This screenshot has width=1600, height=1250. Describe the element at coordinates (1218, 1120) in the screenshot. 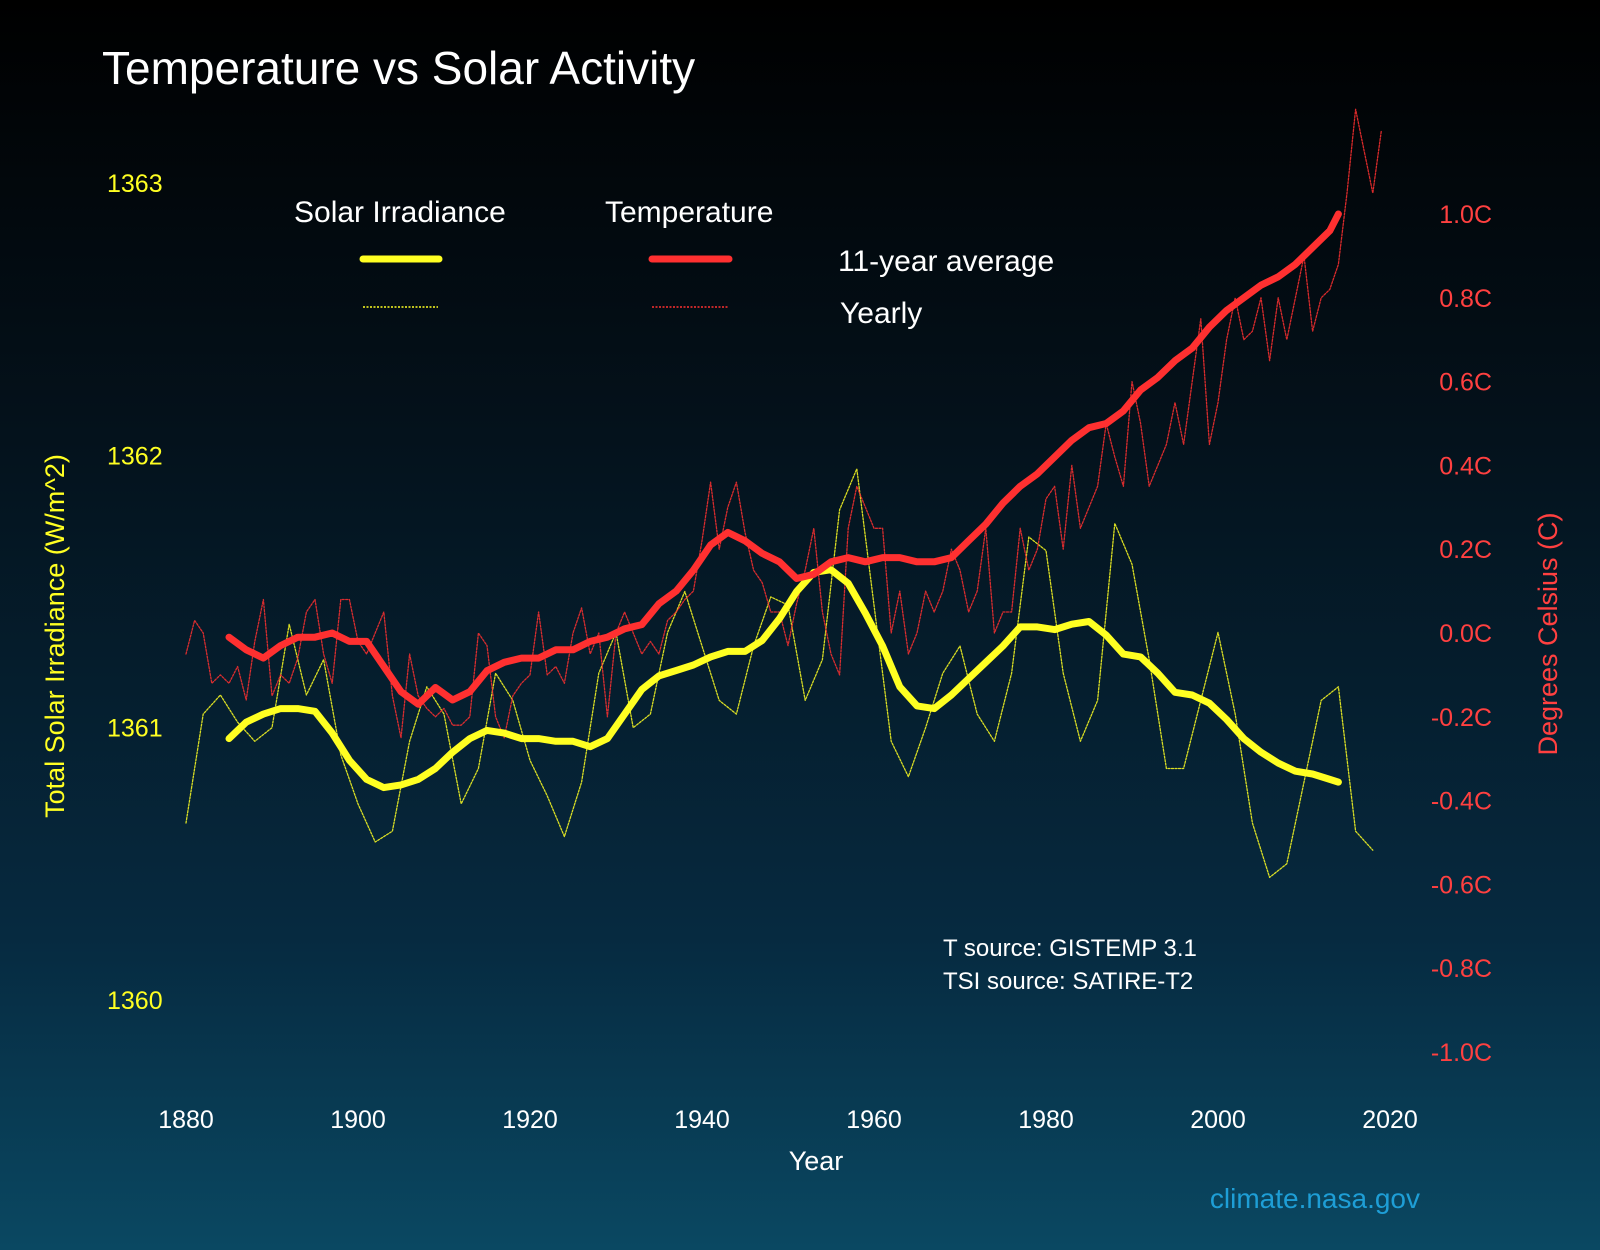

I see `x-tick-label: 2000` at that location.